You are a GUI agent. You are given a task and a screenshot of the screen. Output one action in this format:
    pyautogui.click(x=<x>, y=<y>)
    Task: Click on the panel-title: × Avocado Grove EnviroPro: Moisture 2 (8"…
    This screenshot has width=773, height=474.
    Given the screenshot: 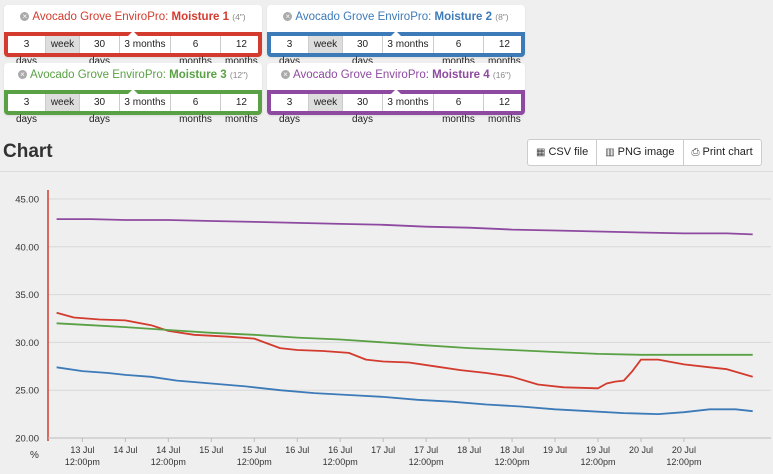 What is the action you would take?
    pyautogui.click(x=396, y=19)
    